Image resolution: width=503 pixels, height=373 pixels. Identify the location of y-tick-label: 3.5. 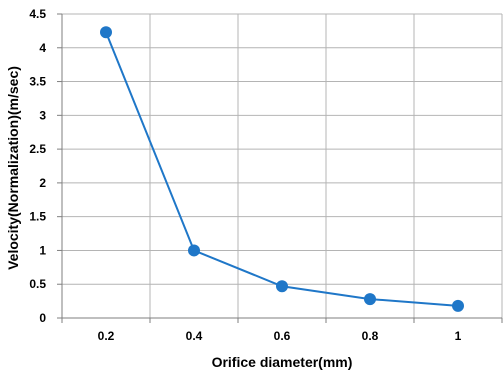
(37, 82).